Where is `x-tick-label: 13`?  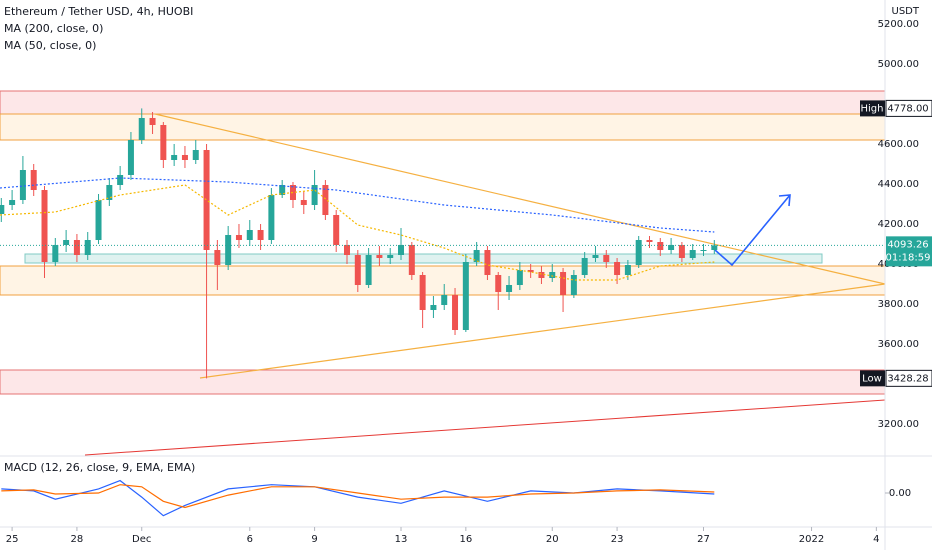 x-tick-label: 13 is located at coordinates (401, 539).